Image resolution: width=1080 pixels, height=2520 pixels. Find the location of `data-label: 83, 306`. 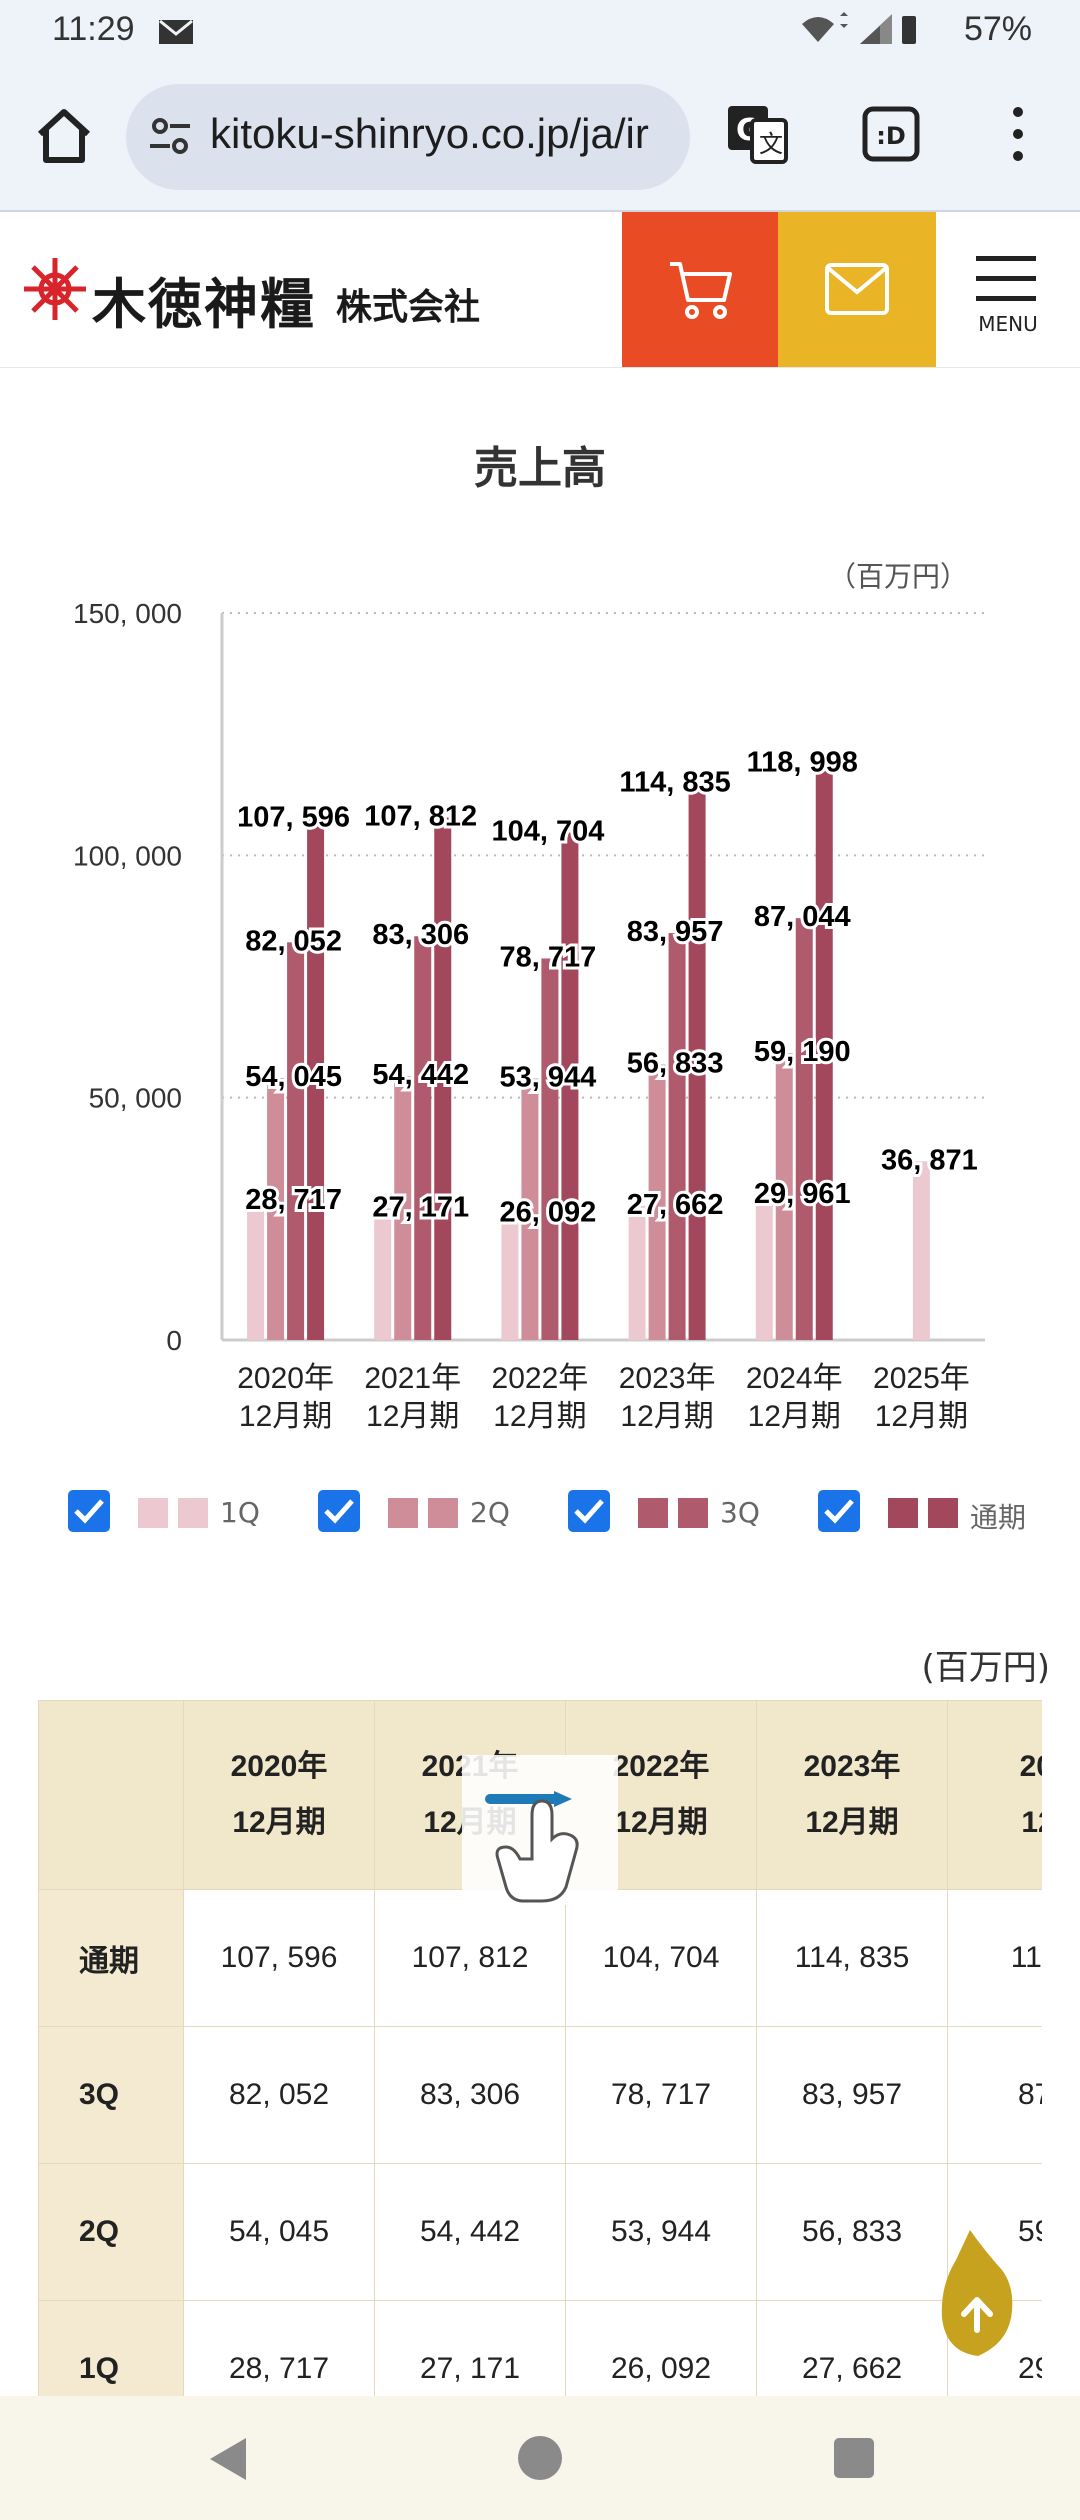

data-label: 83, 306 is located at coordinates (420, 935).